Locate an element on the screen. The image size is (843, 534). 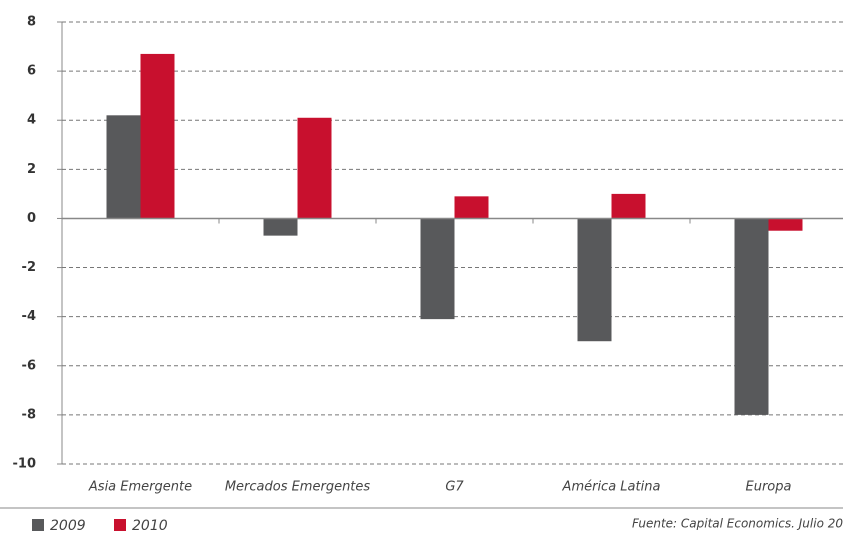
y-tick-label: -4 is located at coordinates (29, 316).